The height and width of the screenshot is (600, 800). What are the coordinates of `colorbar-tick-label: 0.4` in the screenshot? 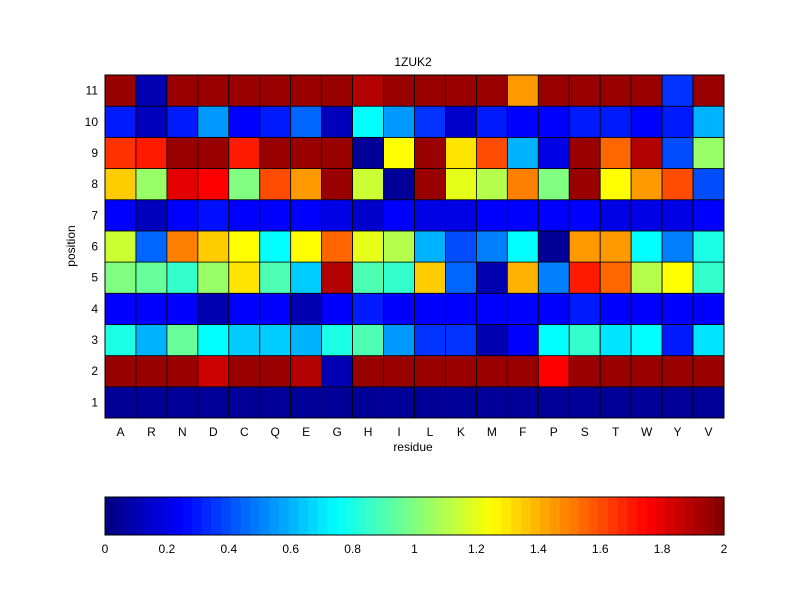 It's located at (228, 549).